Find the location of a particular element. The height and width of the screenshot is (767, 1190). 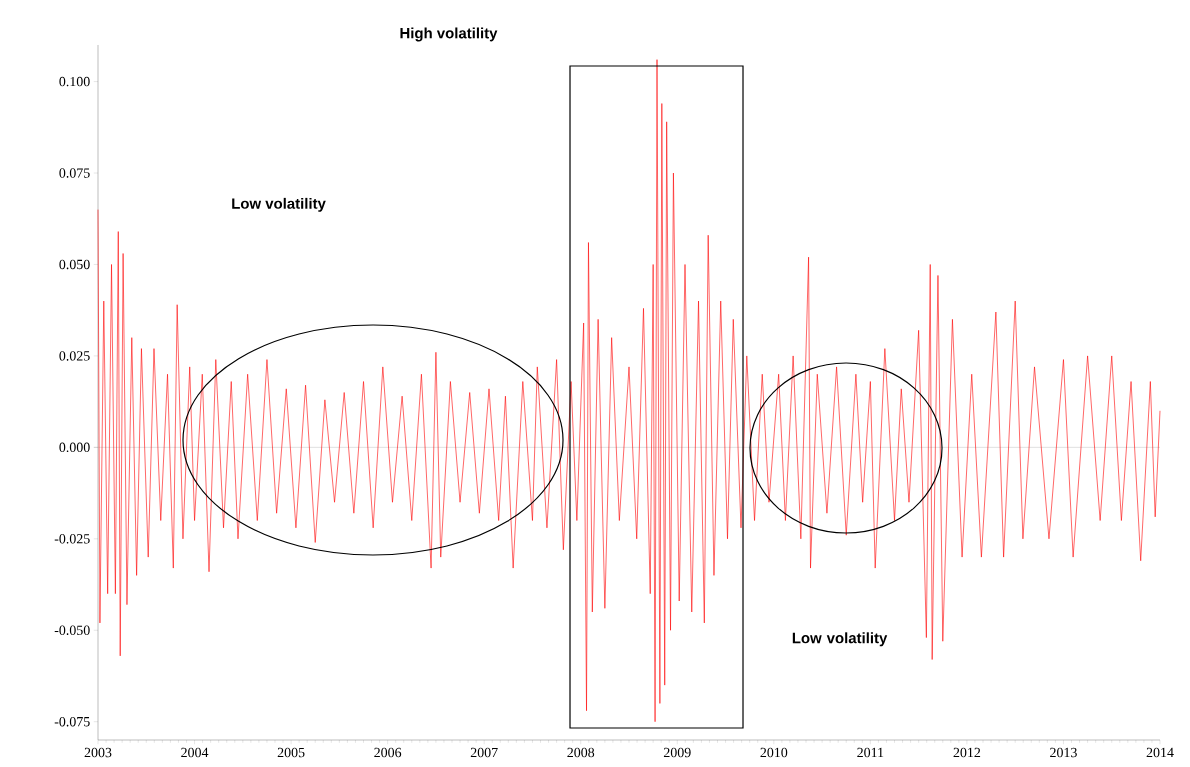

x-tick-label: 2010 is located at coordinates (774, 752).